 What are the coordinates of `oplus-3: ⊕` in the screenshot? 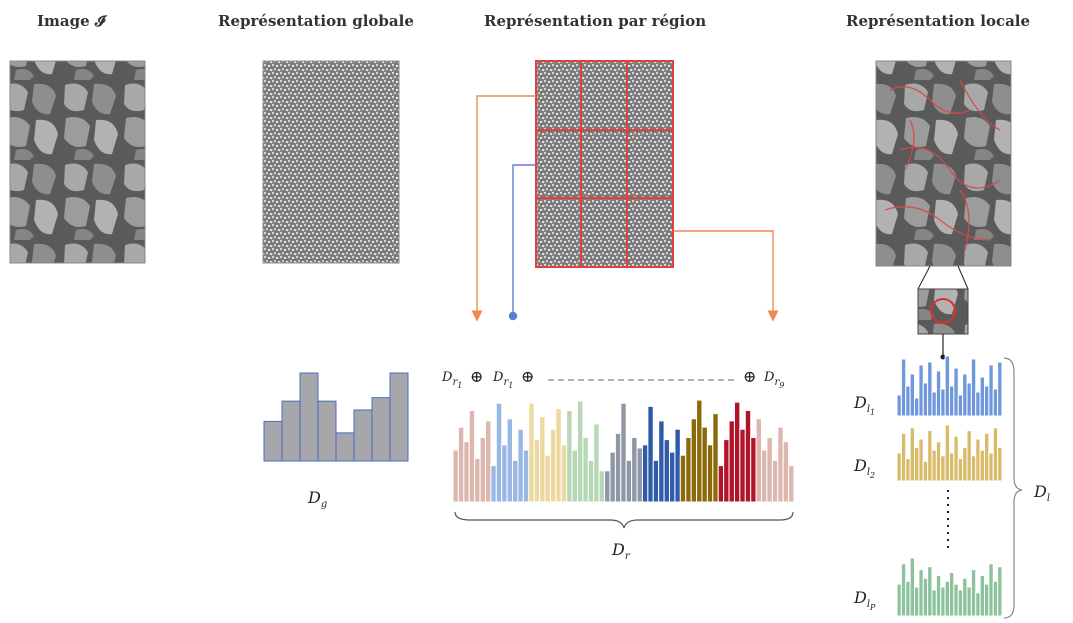 It's located at (750, 376).